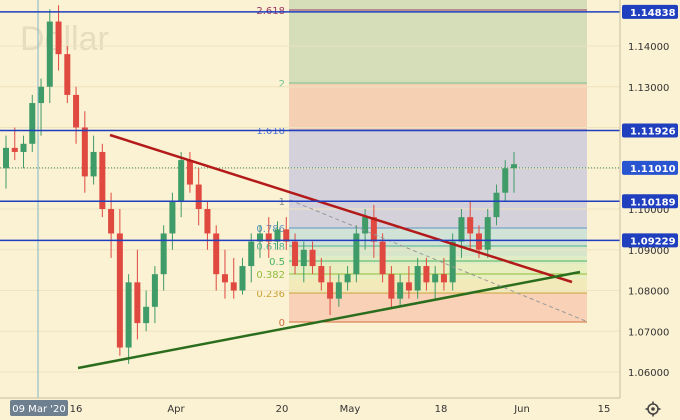  Describe the element at coordinates (650, 126) in the screenshot. I see `price-tags: 1.14838 1.11926 1.11010 1.10189 1.09229` at that location.